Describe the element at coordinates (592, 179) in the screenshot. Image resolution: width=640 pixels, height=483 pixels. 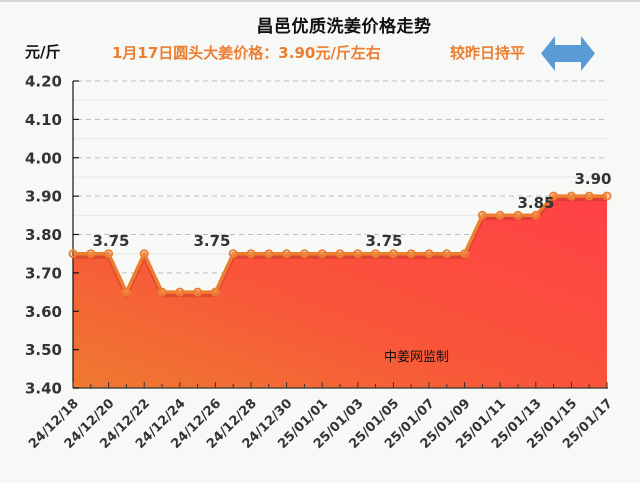
I see `data-label: 3.90` at that location.